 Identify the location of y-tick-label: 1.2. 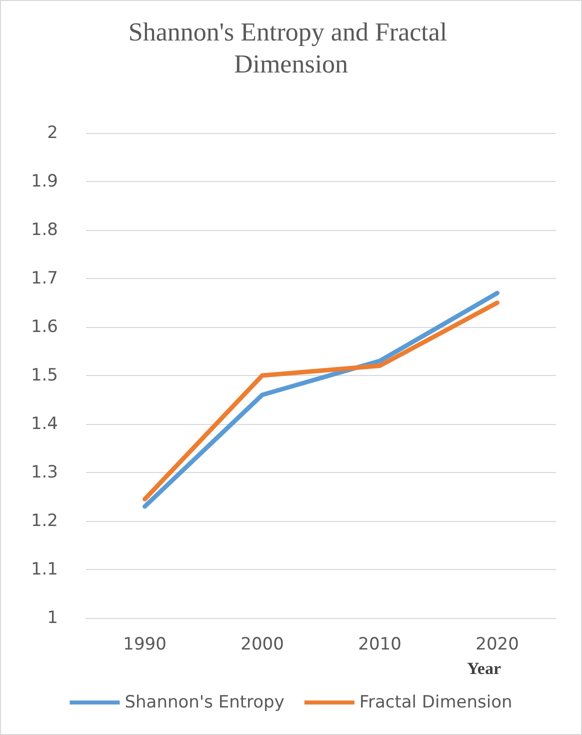
(44, 521).